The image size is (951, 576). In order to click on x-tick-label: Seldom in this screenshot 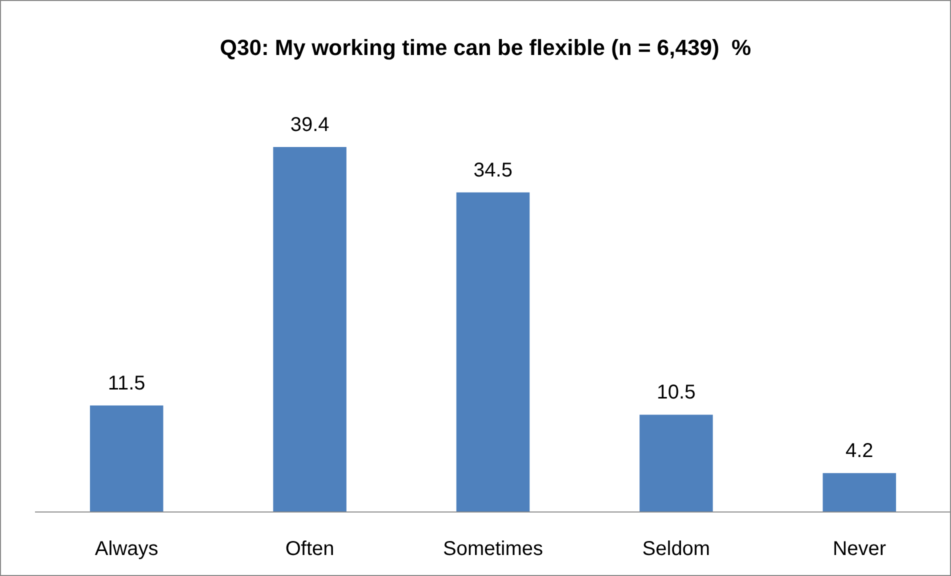, I will do `click(676, 549)`.